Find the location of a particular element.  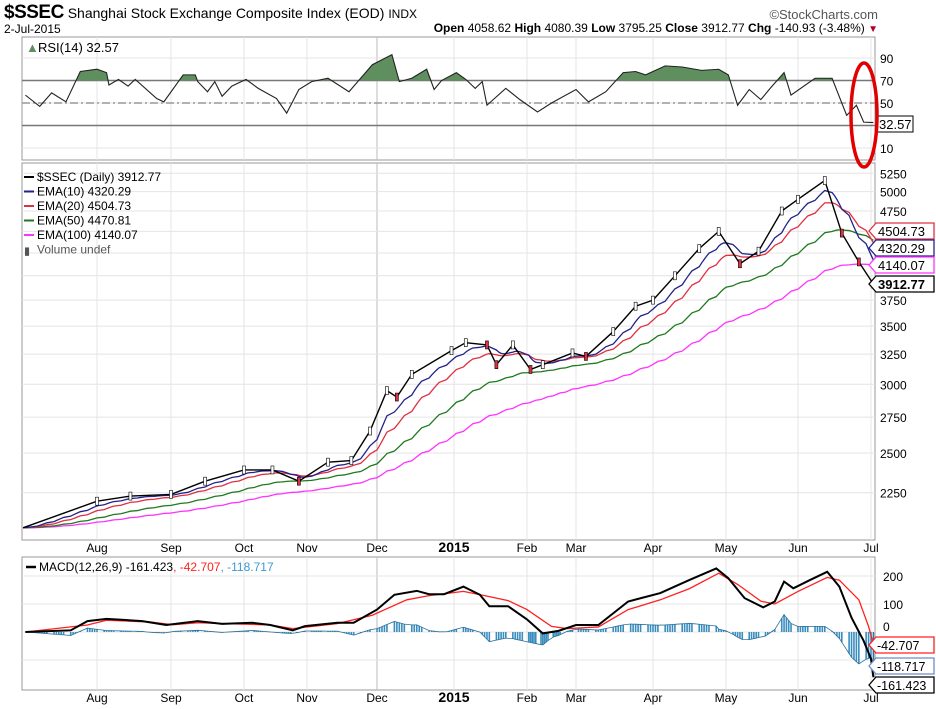

x-tick-label: Mar is located at coordinates (576, 698).